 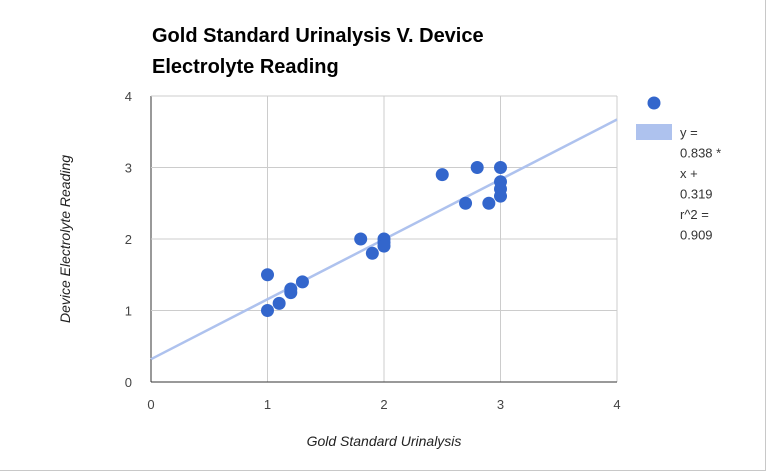 I want to click on y-tick-label: 0, so click(x=128, y=382).